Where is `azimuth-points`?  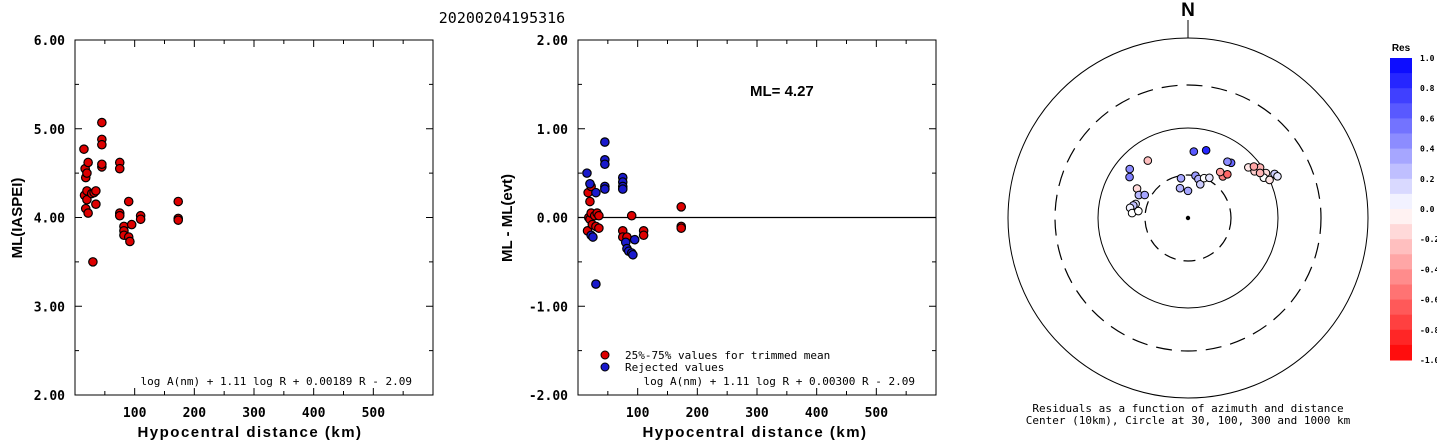
azimuth-points is located at coordinates (1203, 182).